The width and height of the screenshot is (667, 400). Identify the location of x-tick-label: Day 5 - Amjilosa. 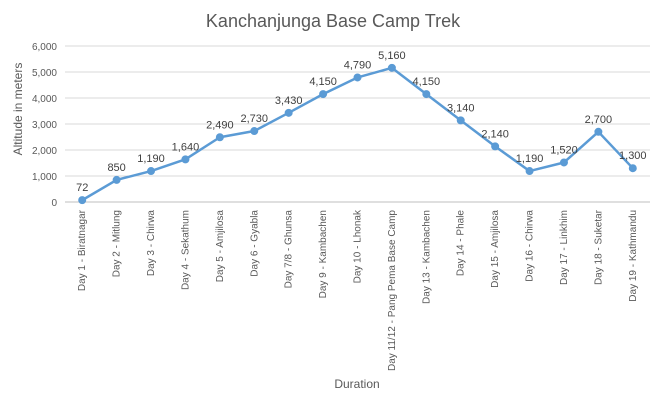
(220, 246).